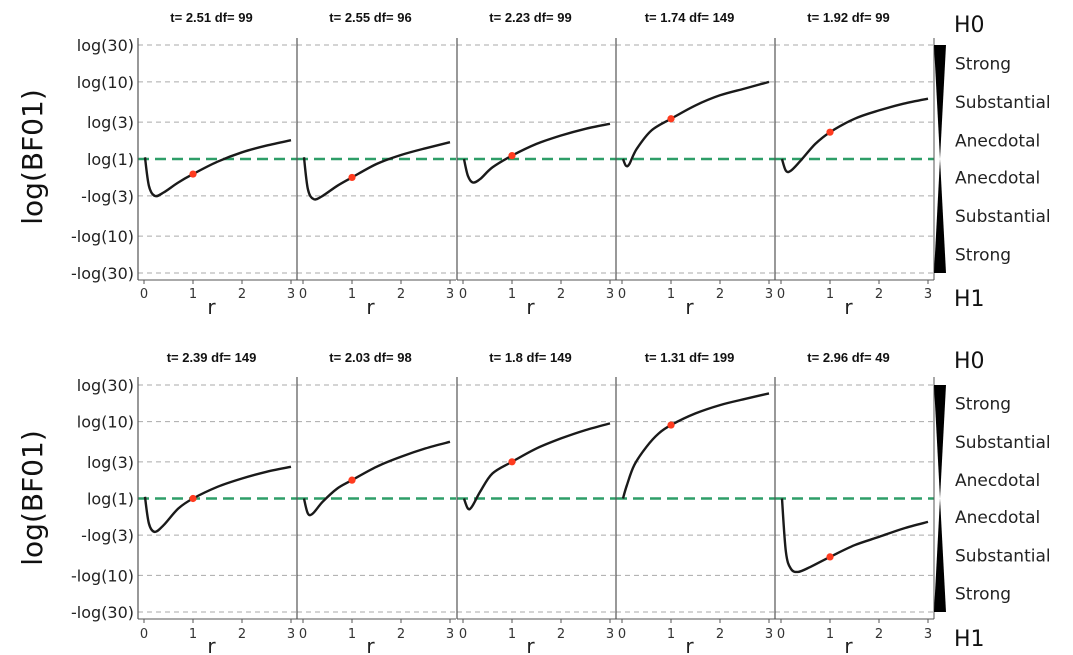 The height and width of the screenshot is (655, 1073). I want to click on panel-title: t= 2.55 df= 96, so click(370, 17).